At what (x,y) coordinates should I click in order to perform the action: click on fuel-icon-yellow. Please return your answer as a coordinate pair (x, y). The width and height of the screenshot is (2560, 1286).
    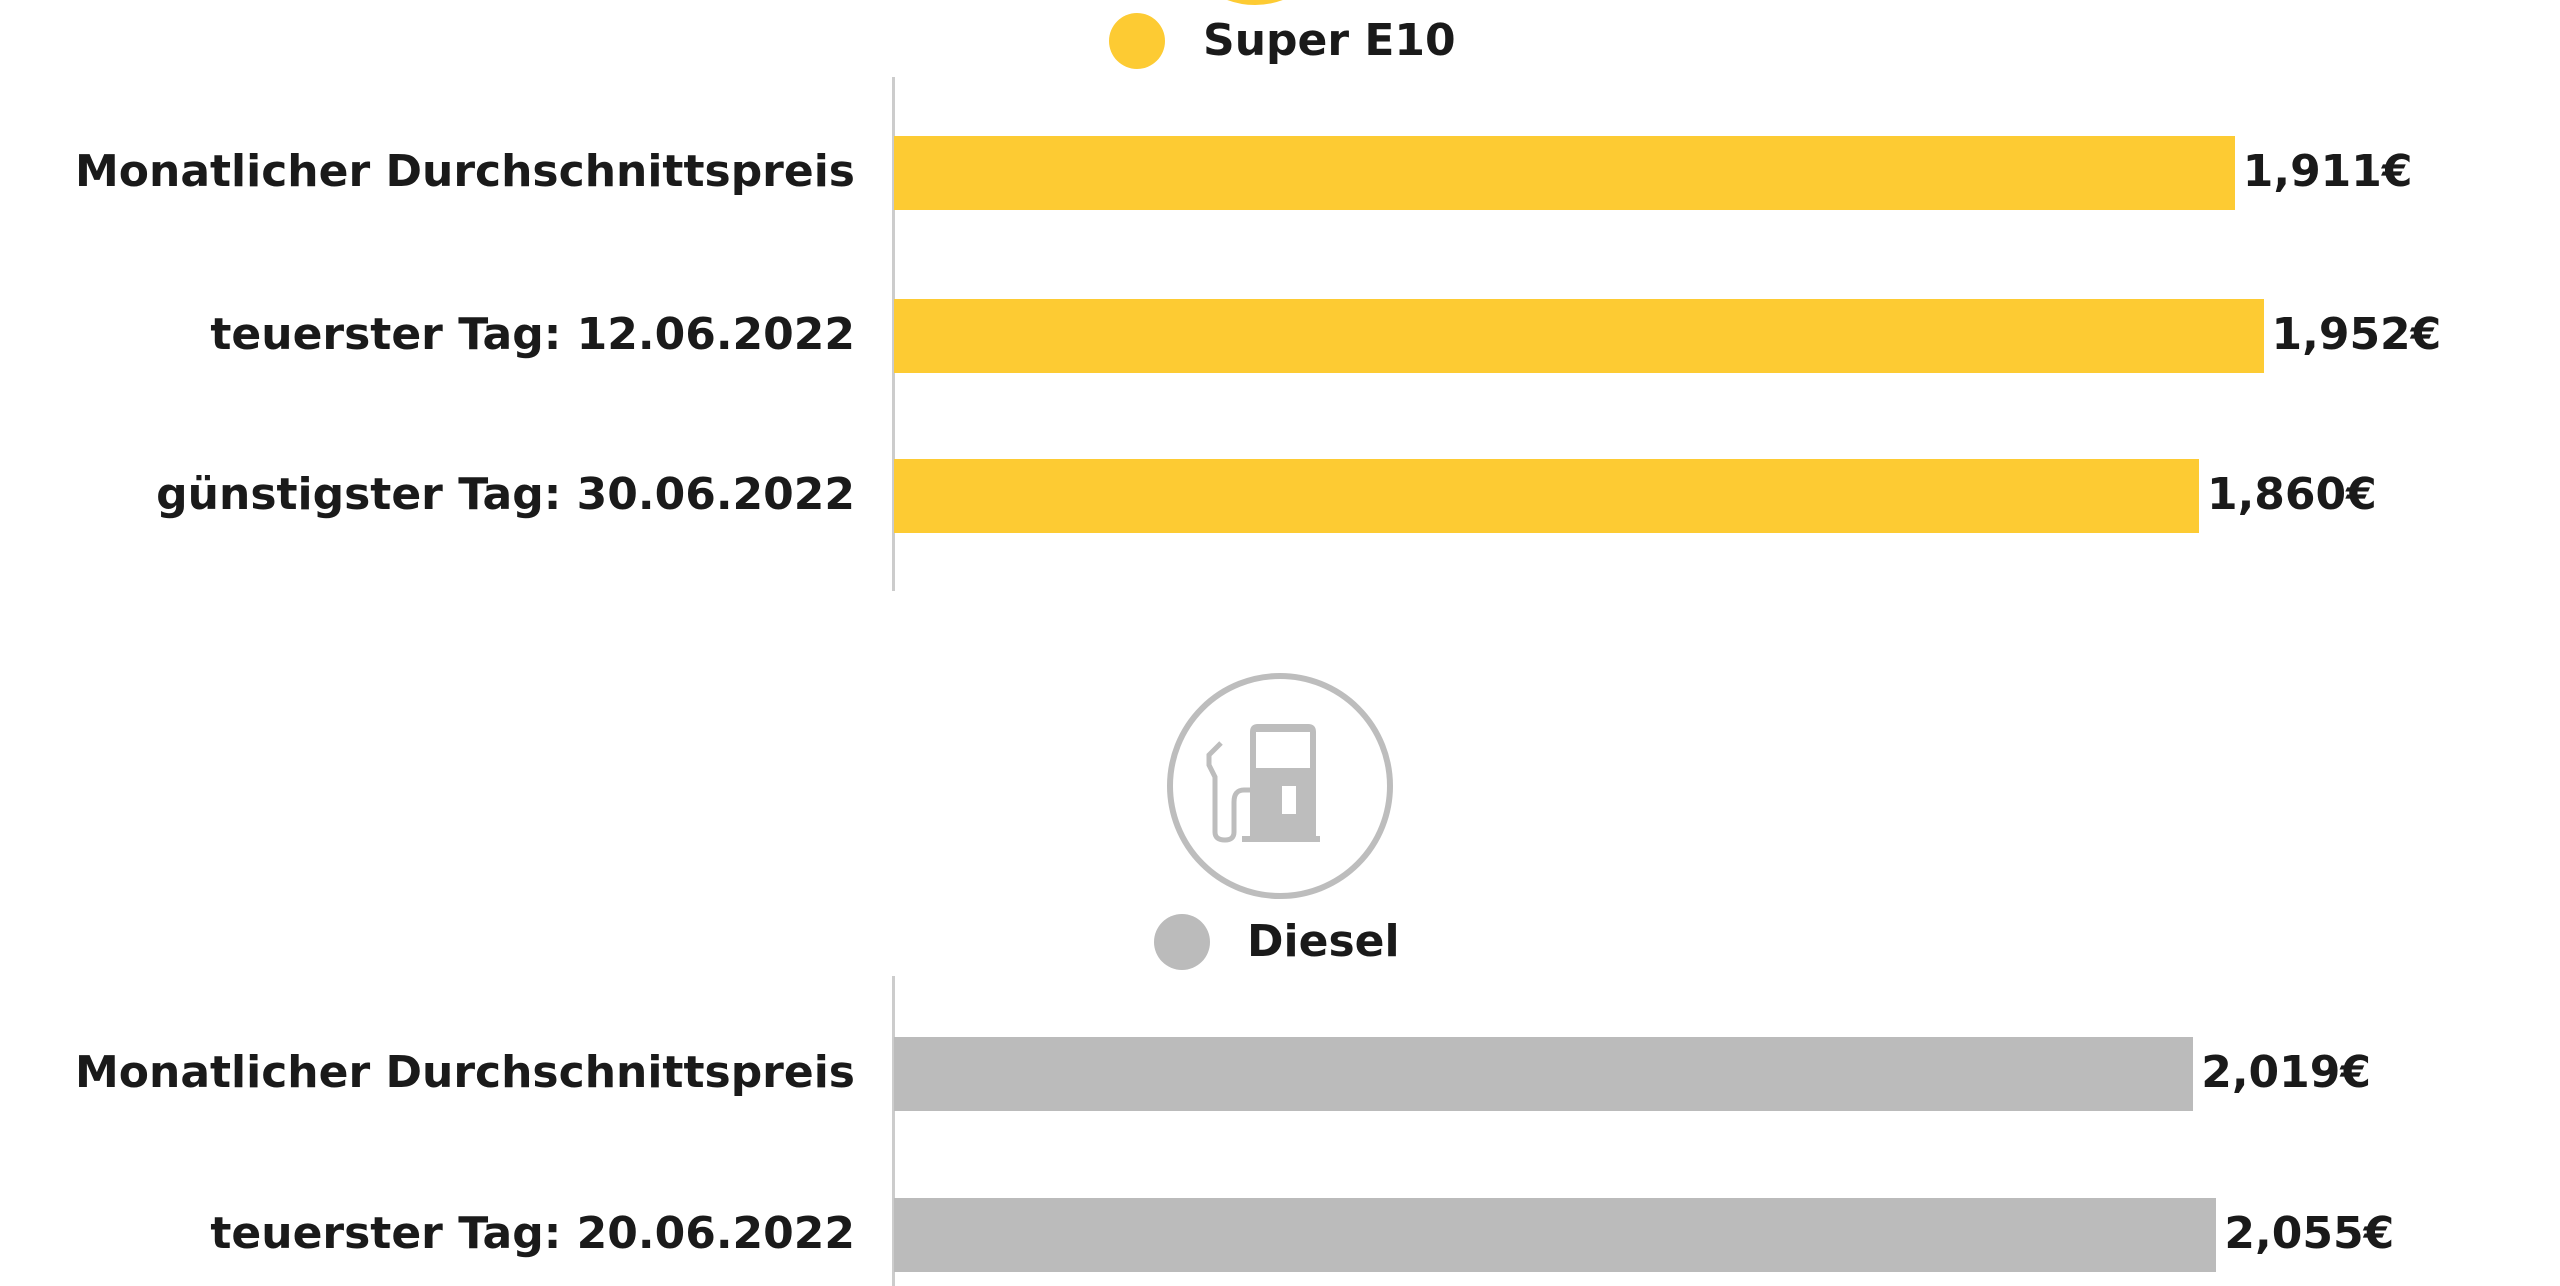
    Looking at the image, I should click on (1255, 2).